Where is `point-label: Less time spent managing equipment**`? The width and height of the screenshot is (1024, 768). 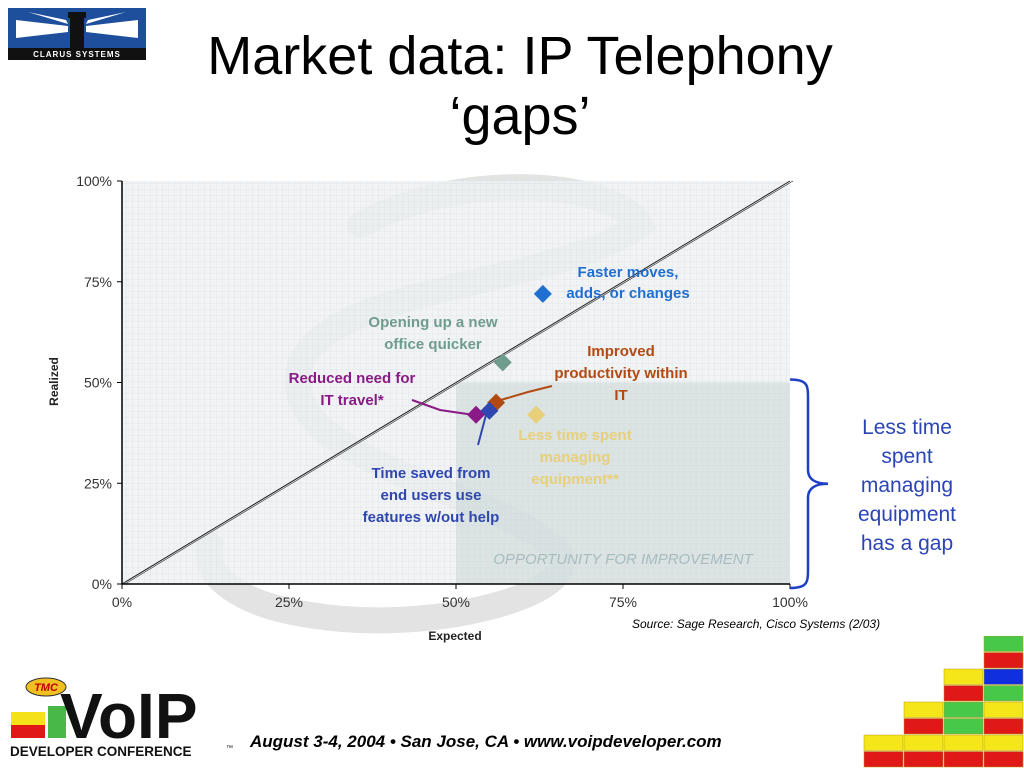 point-label: Less time spent managing equipment** is located at coordinates (574, 457).